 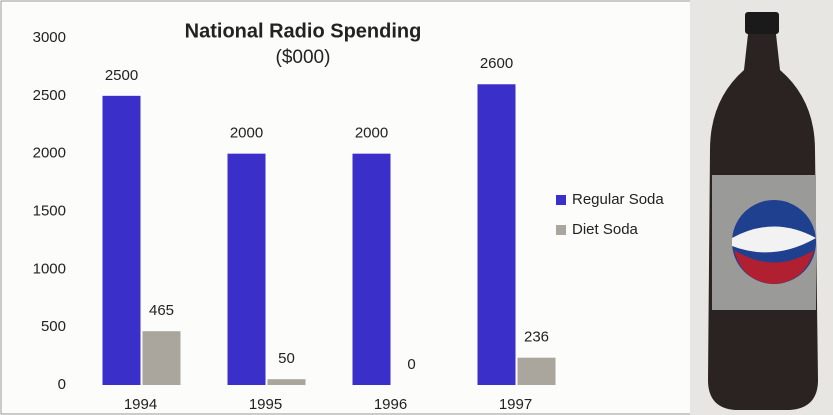 I want to click on data-label: 236, so click(x=536, y=337).